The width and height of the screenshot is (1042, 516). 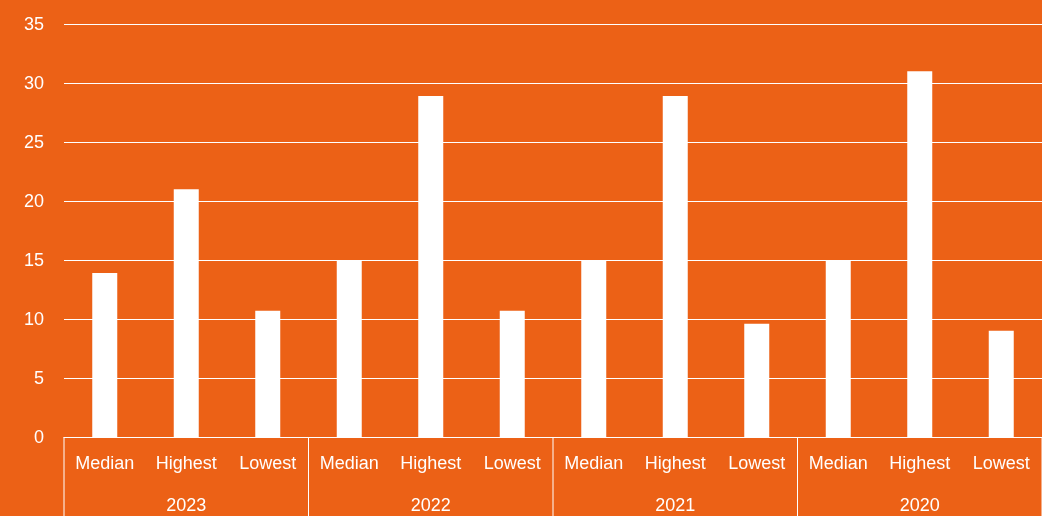 I want to click on text: 2023, so click(x=186, y=505).